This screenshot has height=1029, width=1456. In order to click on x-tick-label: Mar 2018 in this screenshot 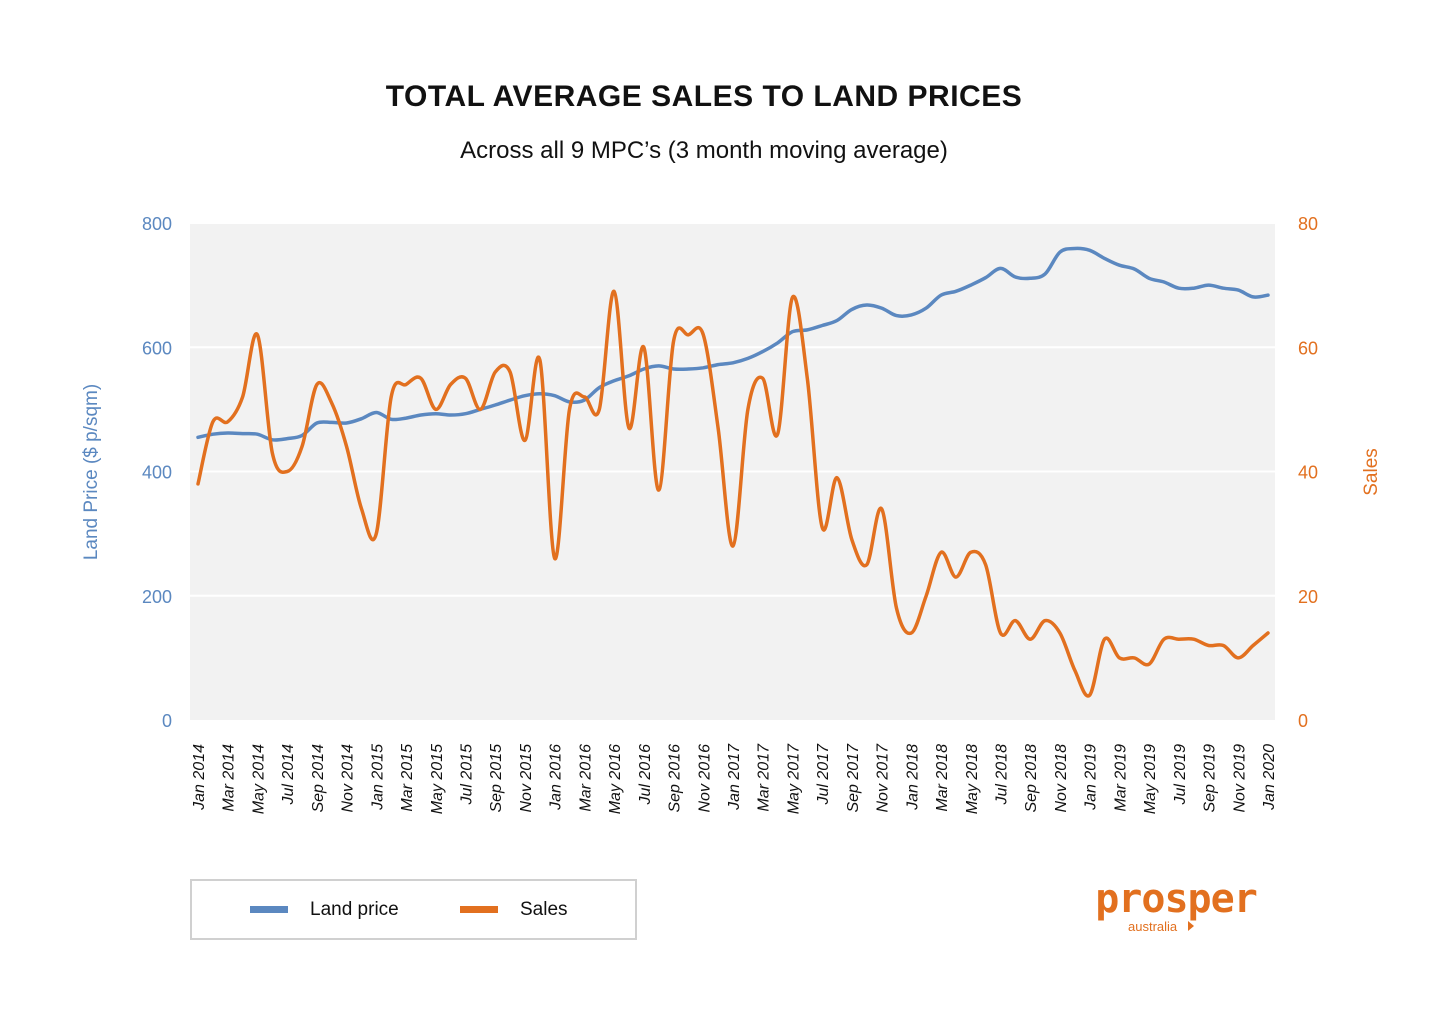, I will do `click(942, 778)`.